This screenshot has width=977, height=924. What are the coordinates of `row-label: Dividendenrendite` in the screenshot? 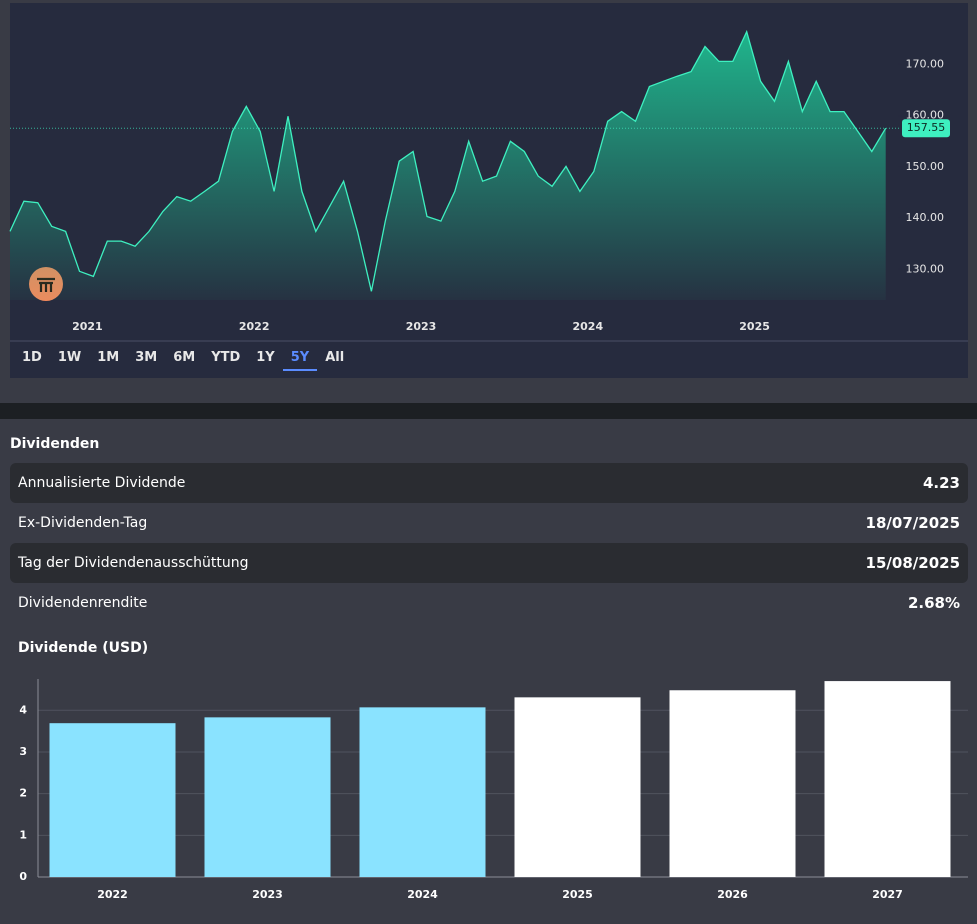 It's located at (83, 603).